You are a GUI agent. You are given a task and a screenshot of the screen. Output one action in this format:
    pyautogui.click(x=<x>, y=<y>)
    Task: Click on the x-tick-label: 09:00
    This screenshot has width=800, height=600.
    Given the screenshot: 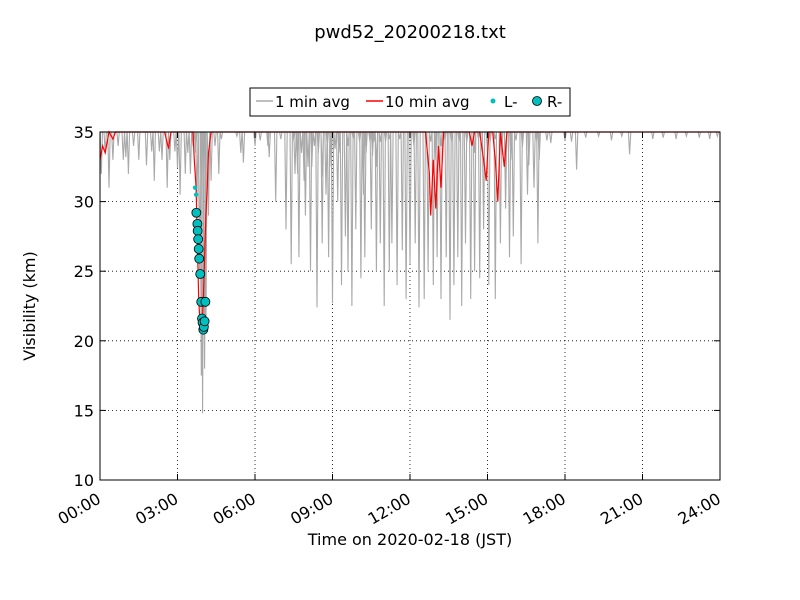 What is the action you would take?
    pyautogui.click(x=311, y=509)
    